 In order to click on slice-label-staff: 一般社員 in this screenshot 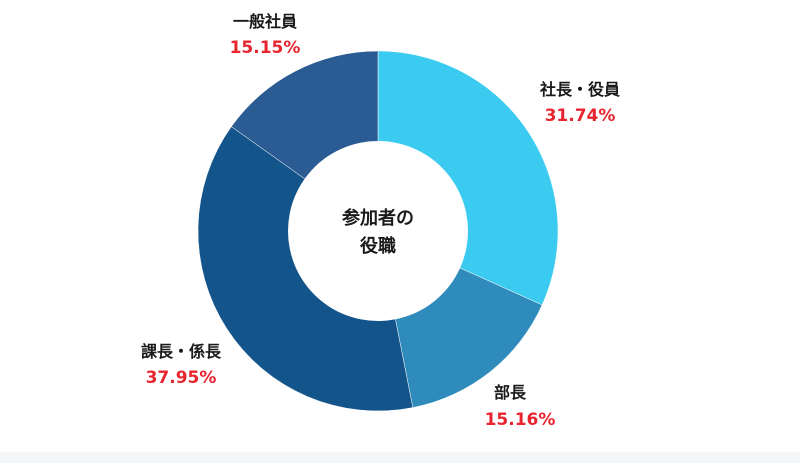, I will do `click(265, 21)`.